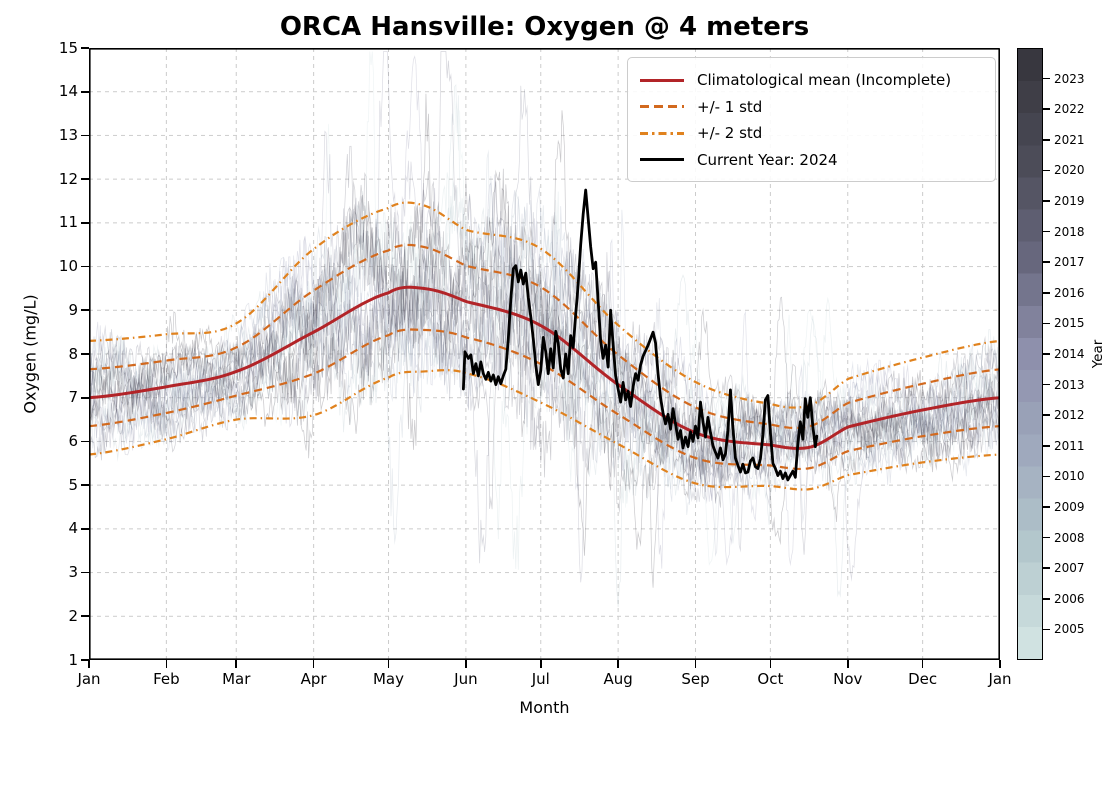 The height and width of the screenshot is (800, 1120). I want to click on chart-title: ORCA Hansville: Oxygen @ 4 meters, so click(544, 27).